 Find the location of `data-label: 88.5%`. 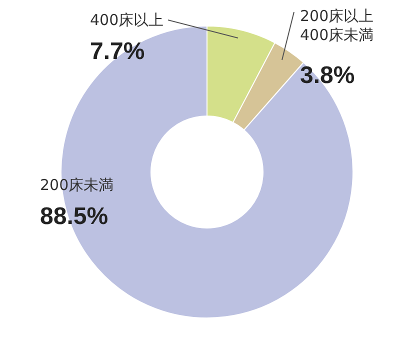

data-label: 88.5% is located at coordinates (74, 216).